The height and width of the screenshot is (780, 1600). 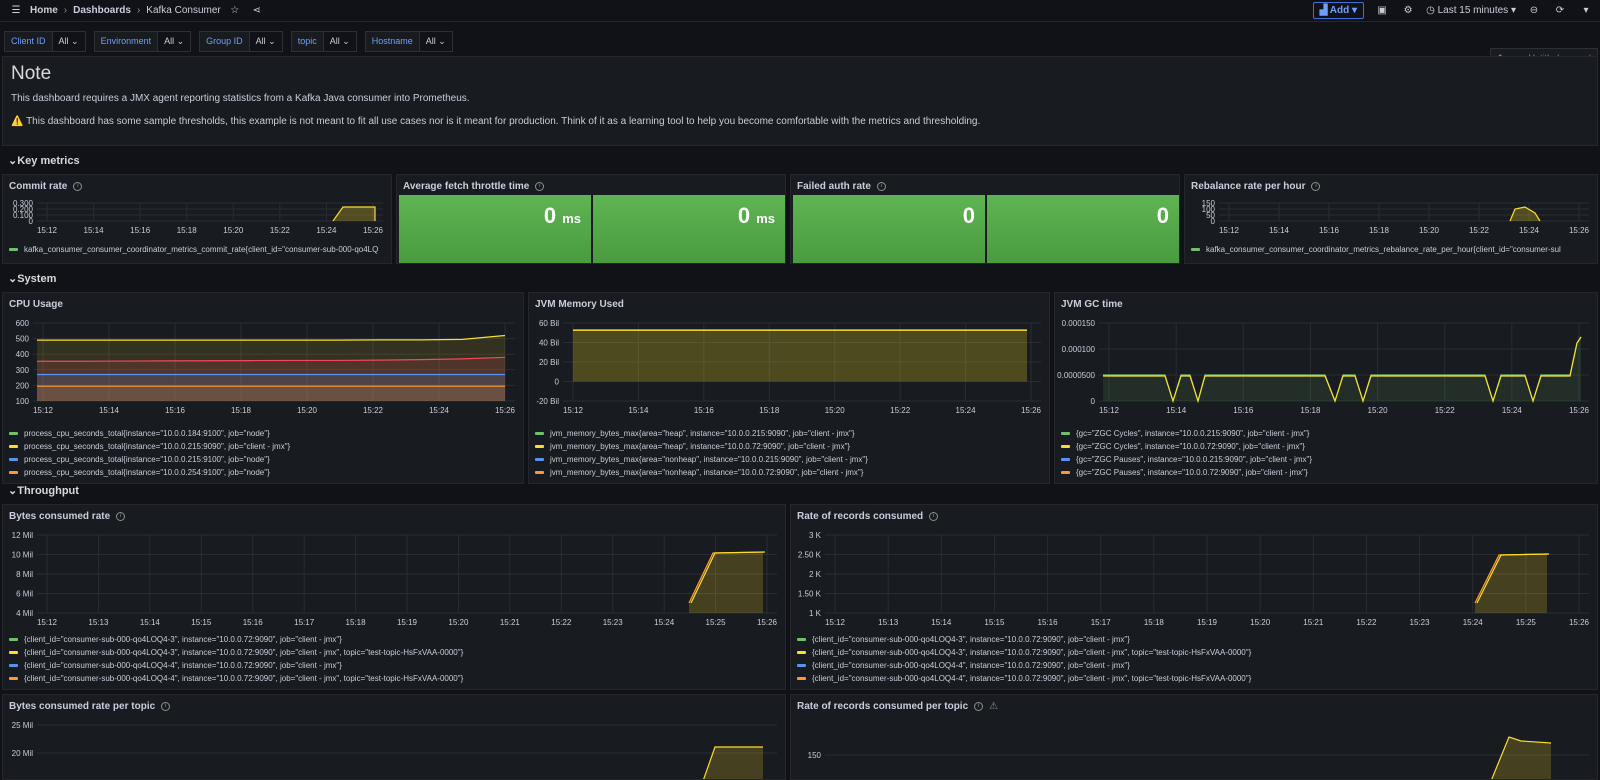 I want to click on time-picker: ◷ Last 15 minutes ▾, so click(x=1471, y=10).